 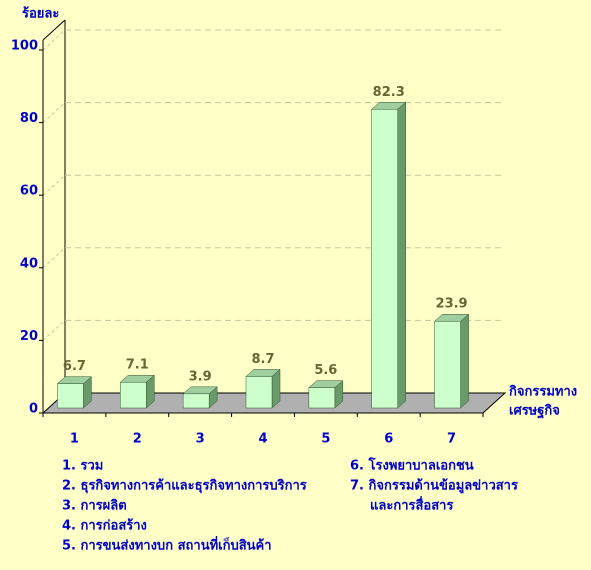 I want to click on x-tick-label: 5, so click(x=325, y=439).